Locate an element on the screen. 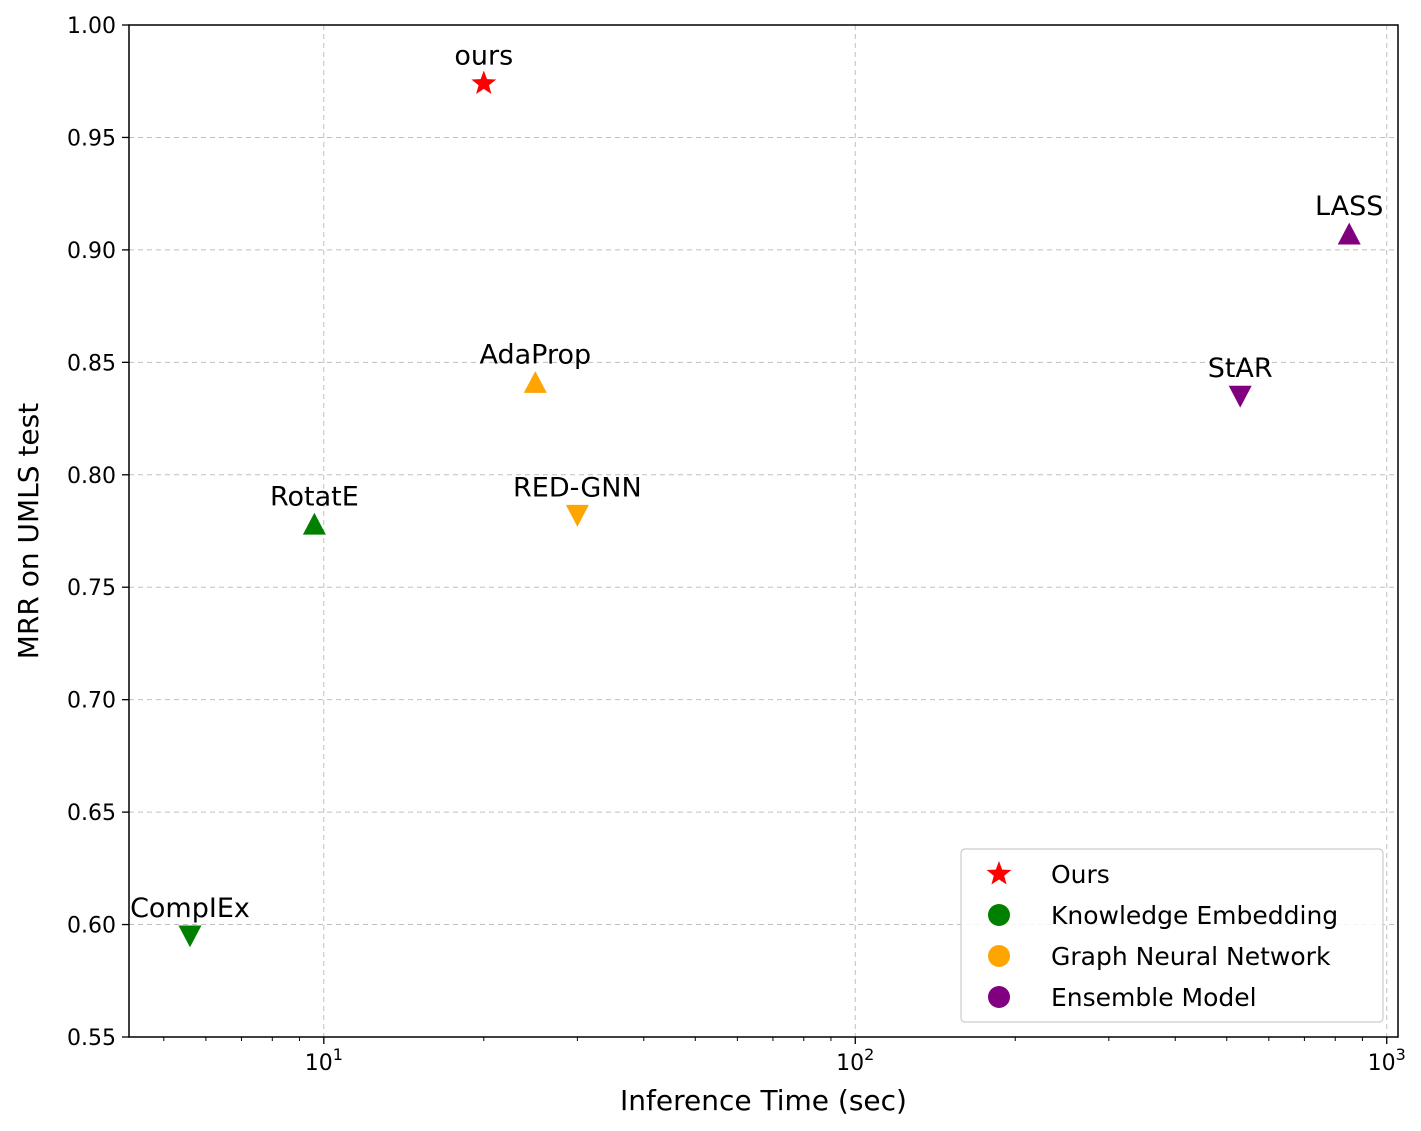 This screenshot has width=1421, height=1131. y-tick-label: 0.70 is located at coordinates (91, 701).